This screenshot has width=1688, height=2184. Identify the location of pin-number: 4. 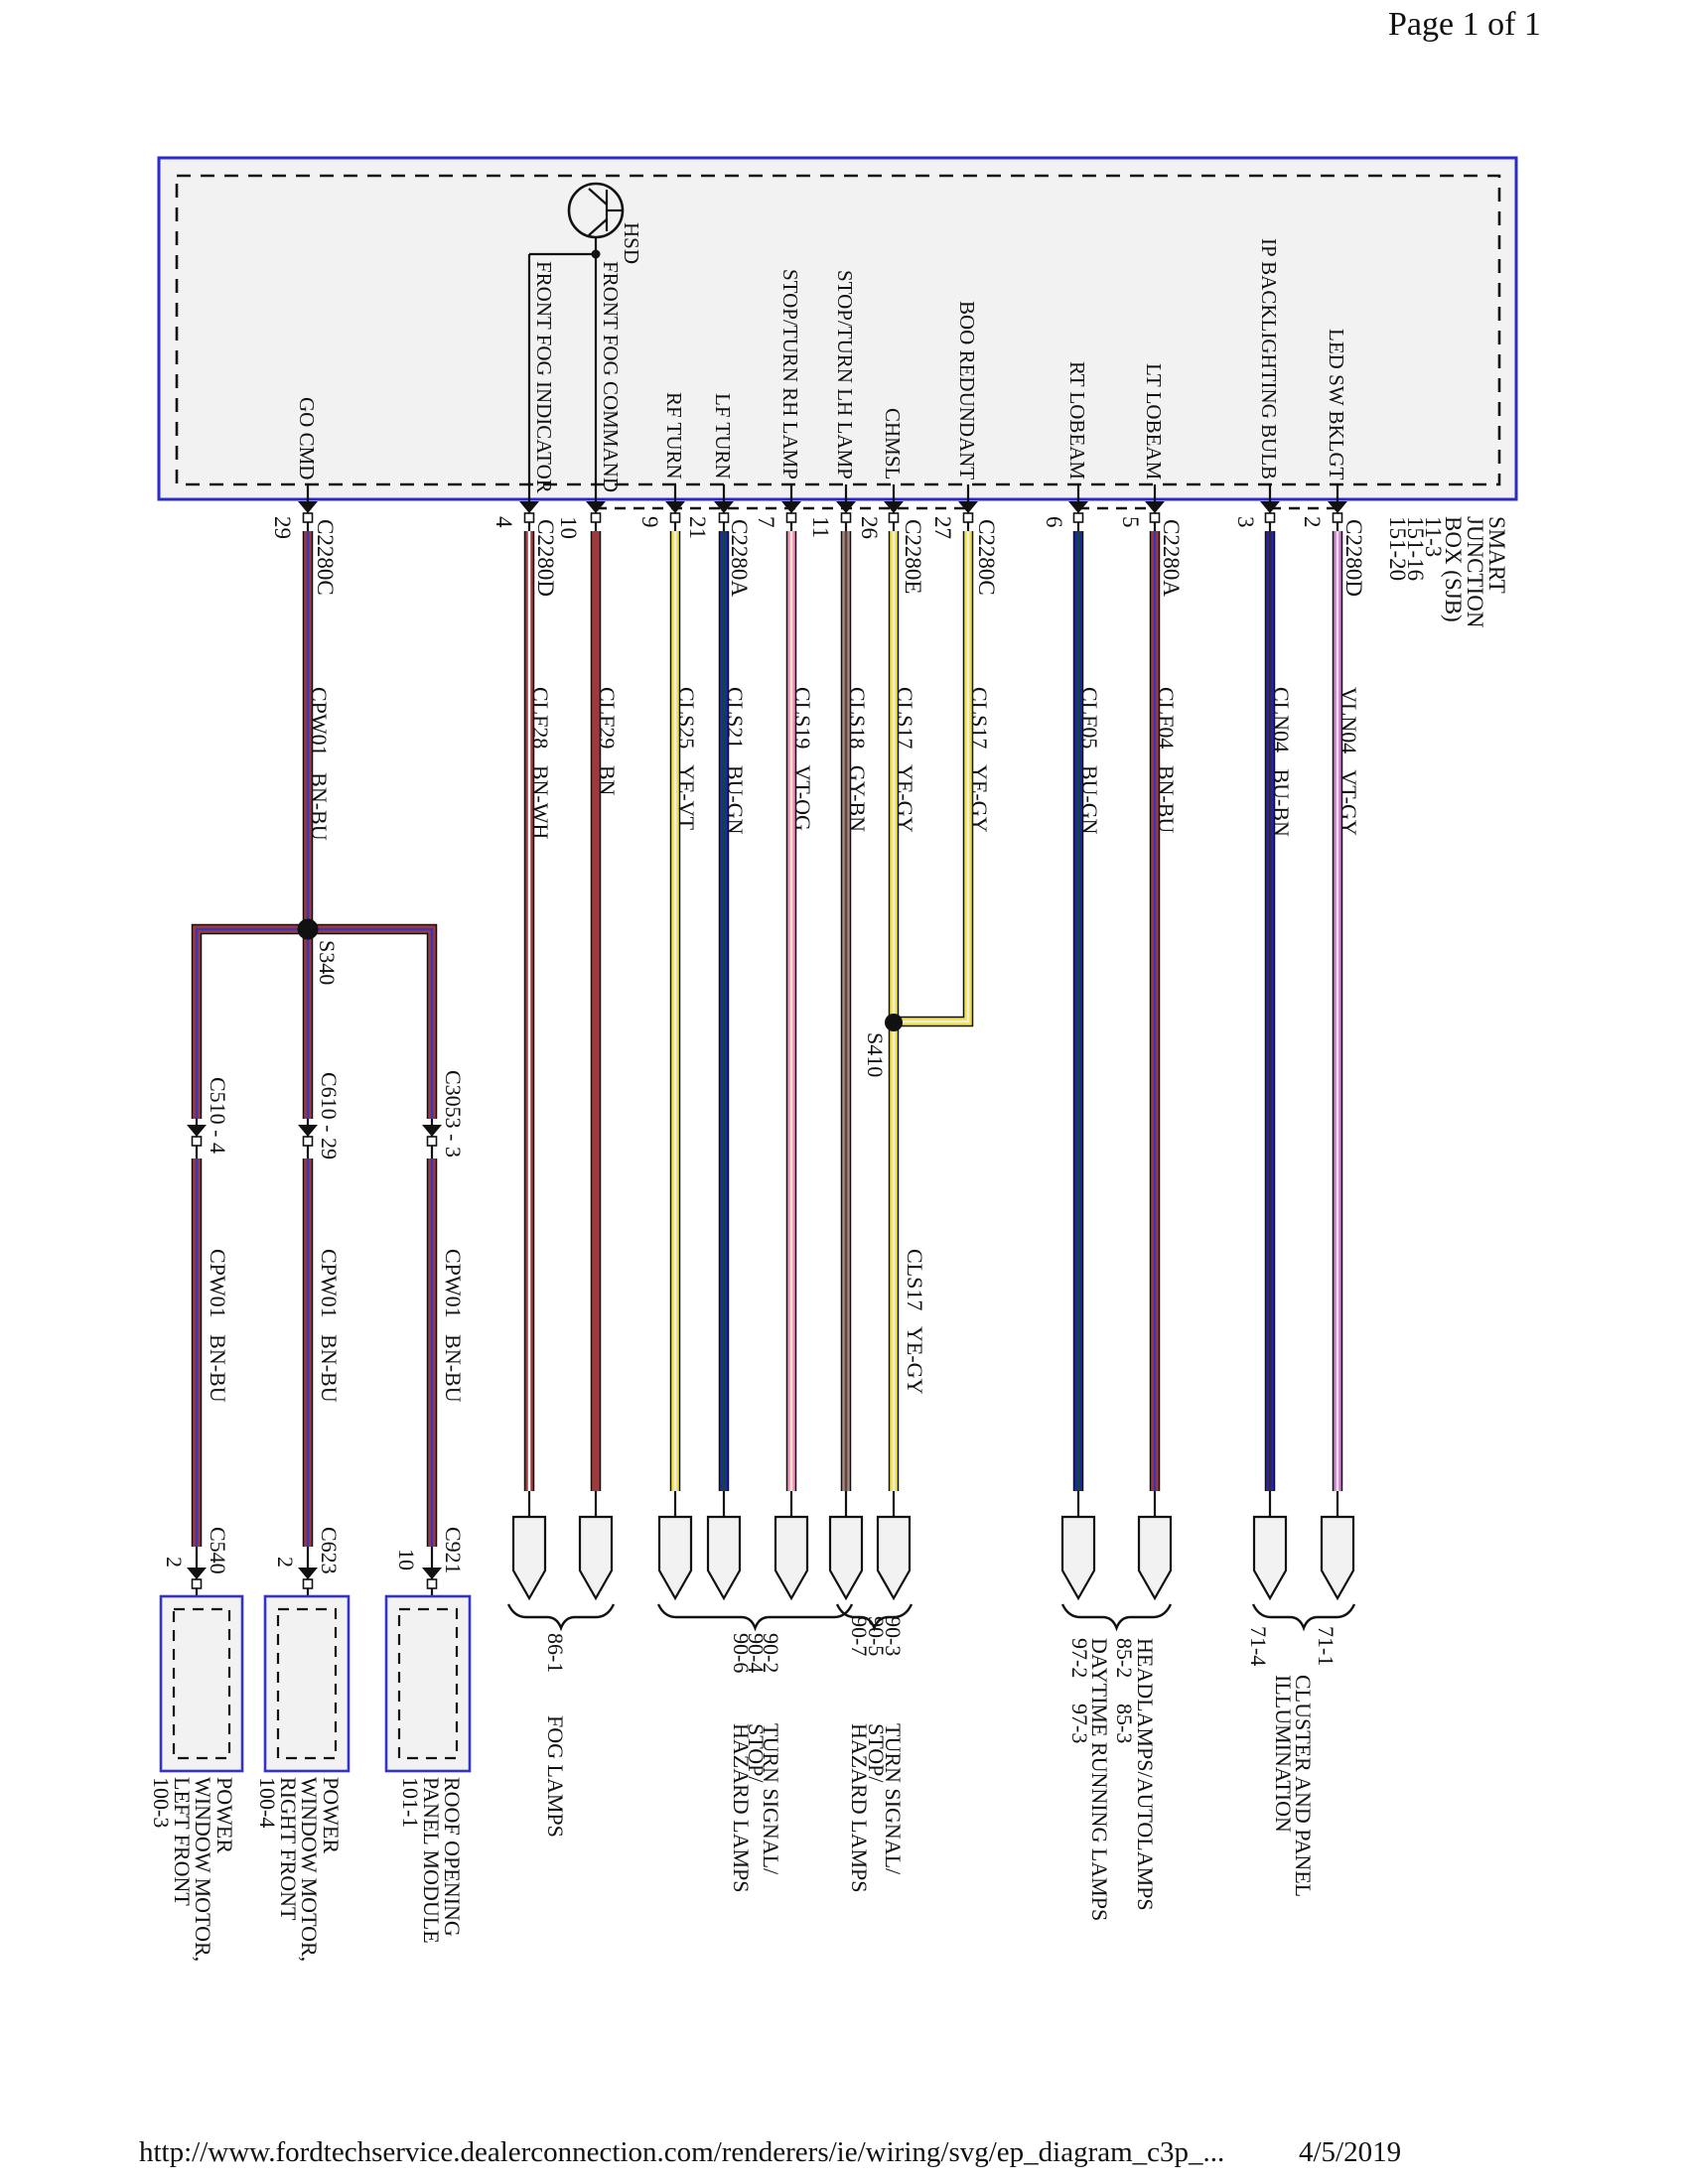
(504, 522).